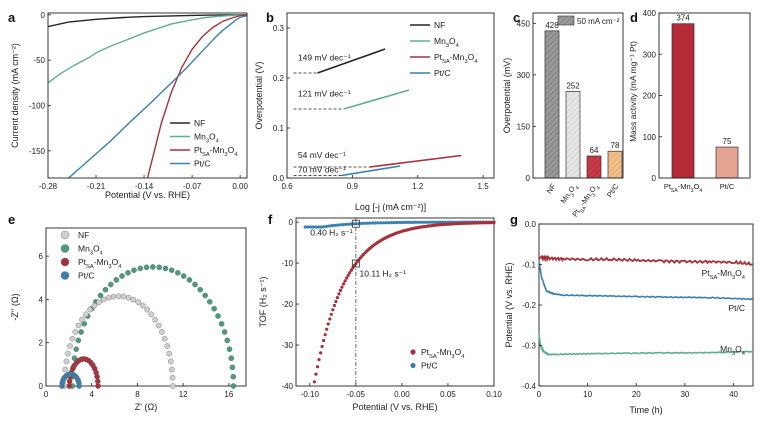 Image resolution: width=760 pixels, height=425 pixels. I want to click on panel-a-frame, so click(147, 95).